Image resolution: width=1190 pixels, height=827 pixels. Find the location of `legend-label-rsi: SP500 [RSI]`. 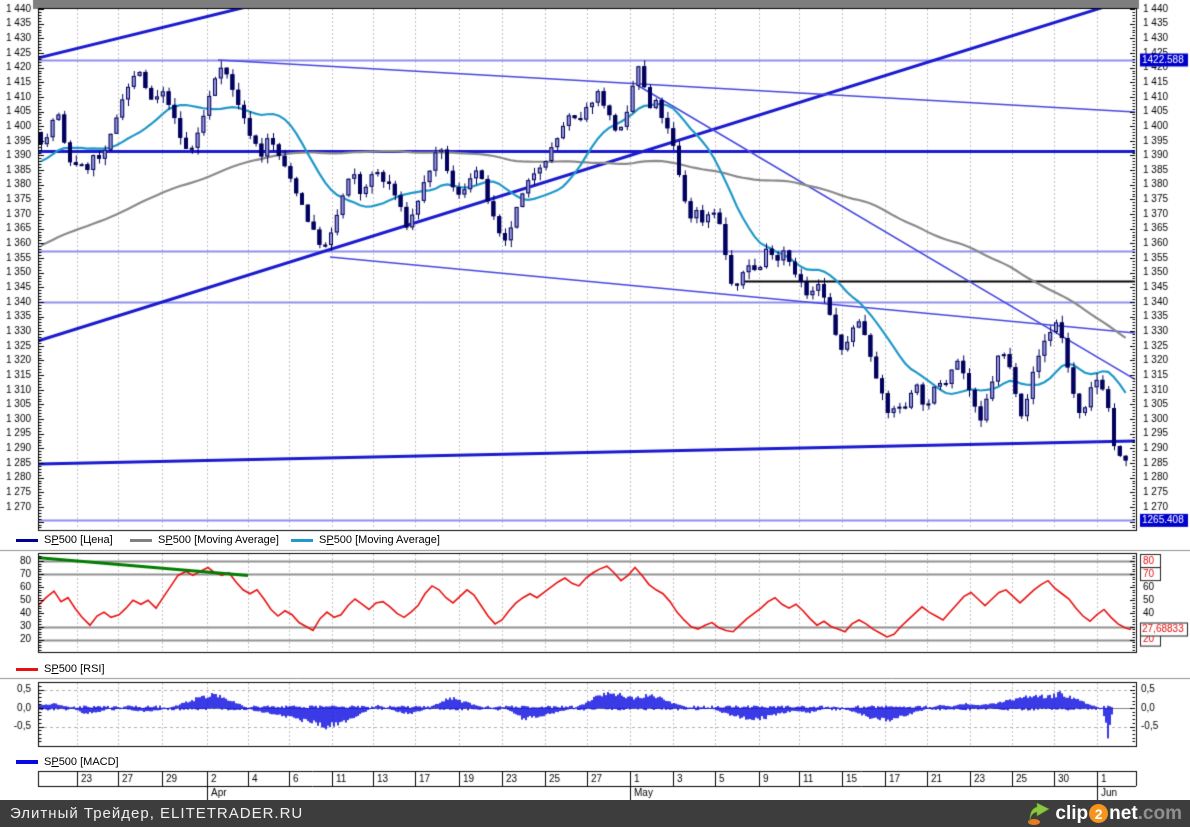

legend-label-rsi: SP500 [RSI] is located at coordinates (74, 669).